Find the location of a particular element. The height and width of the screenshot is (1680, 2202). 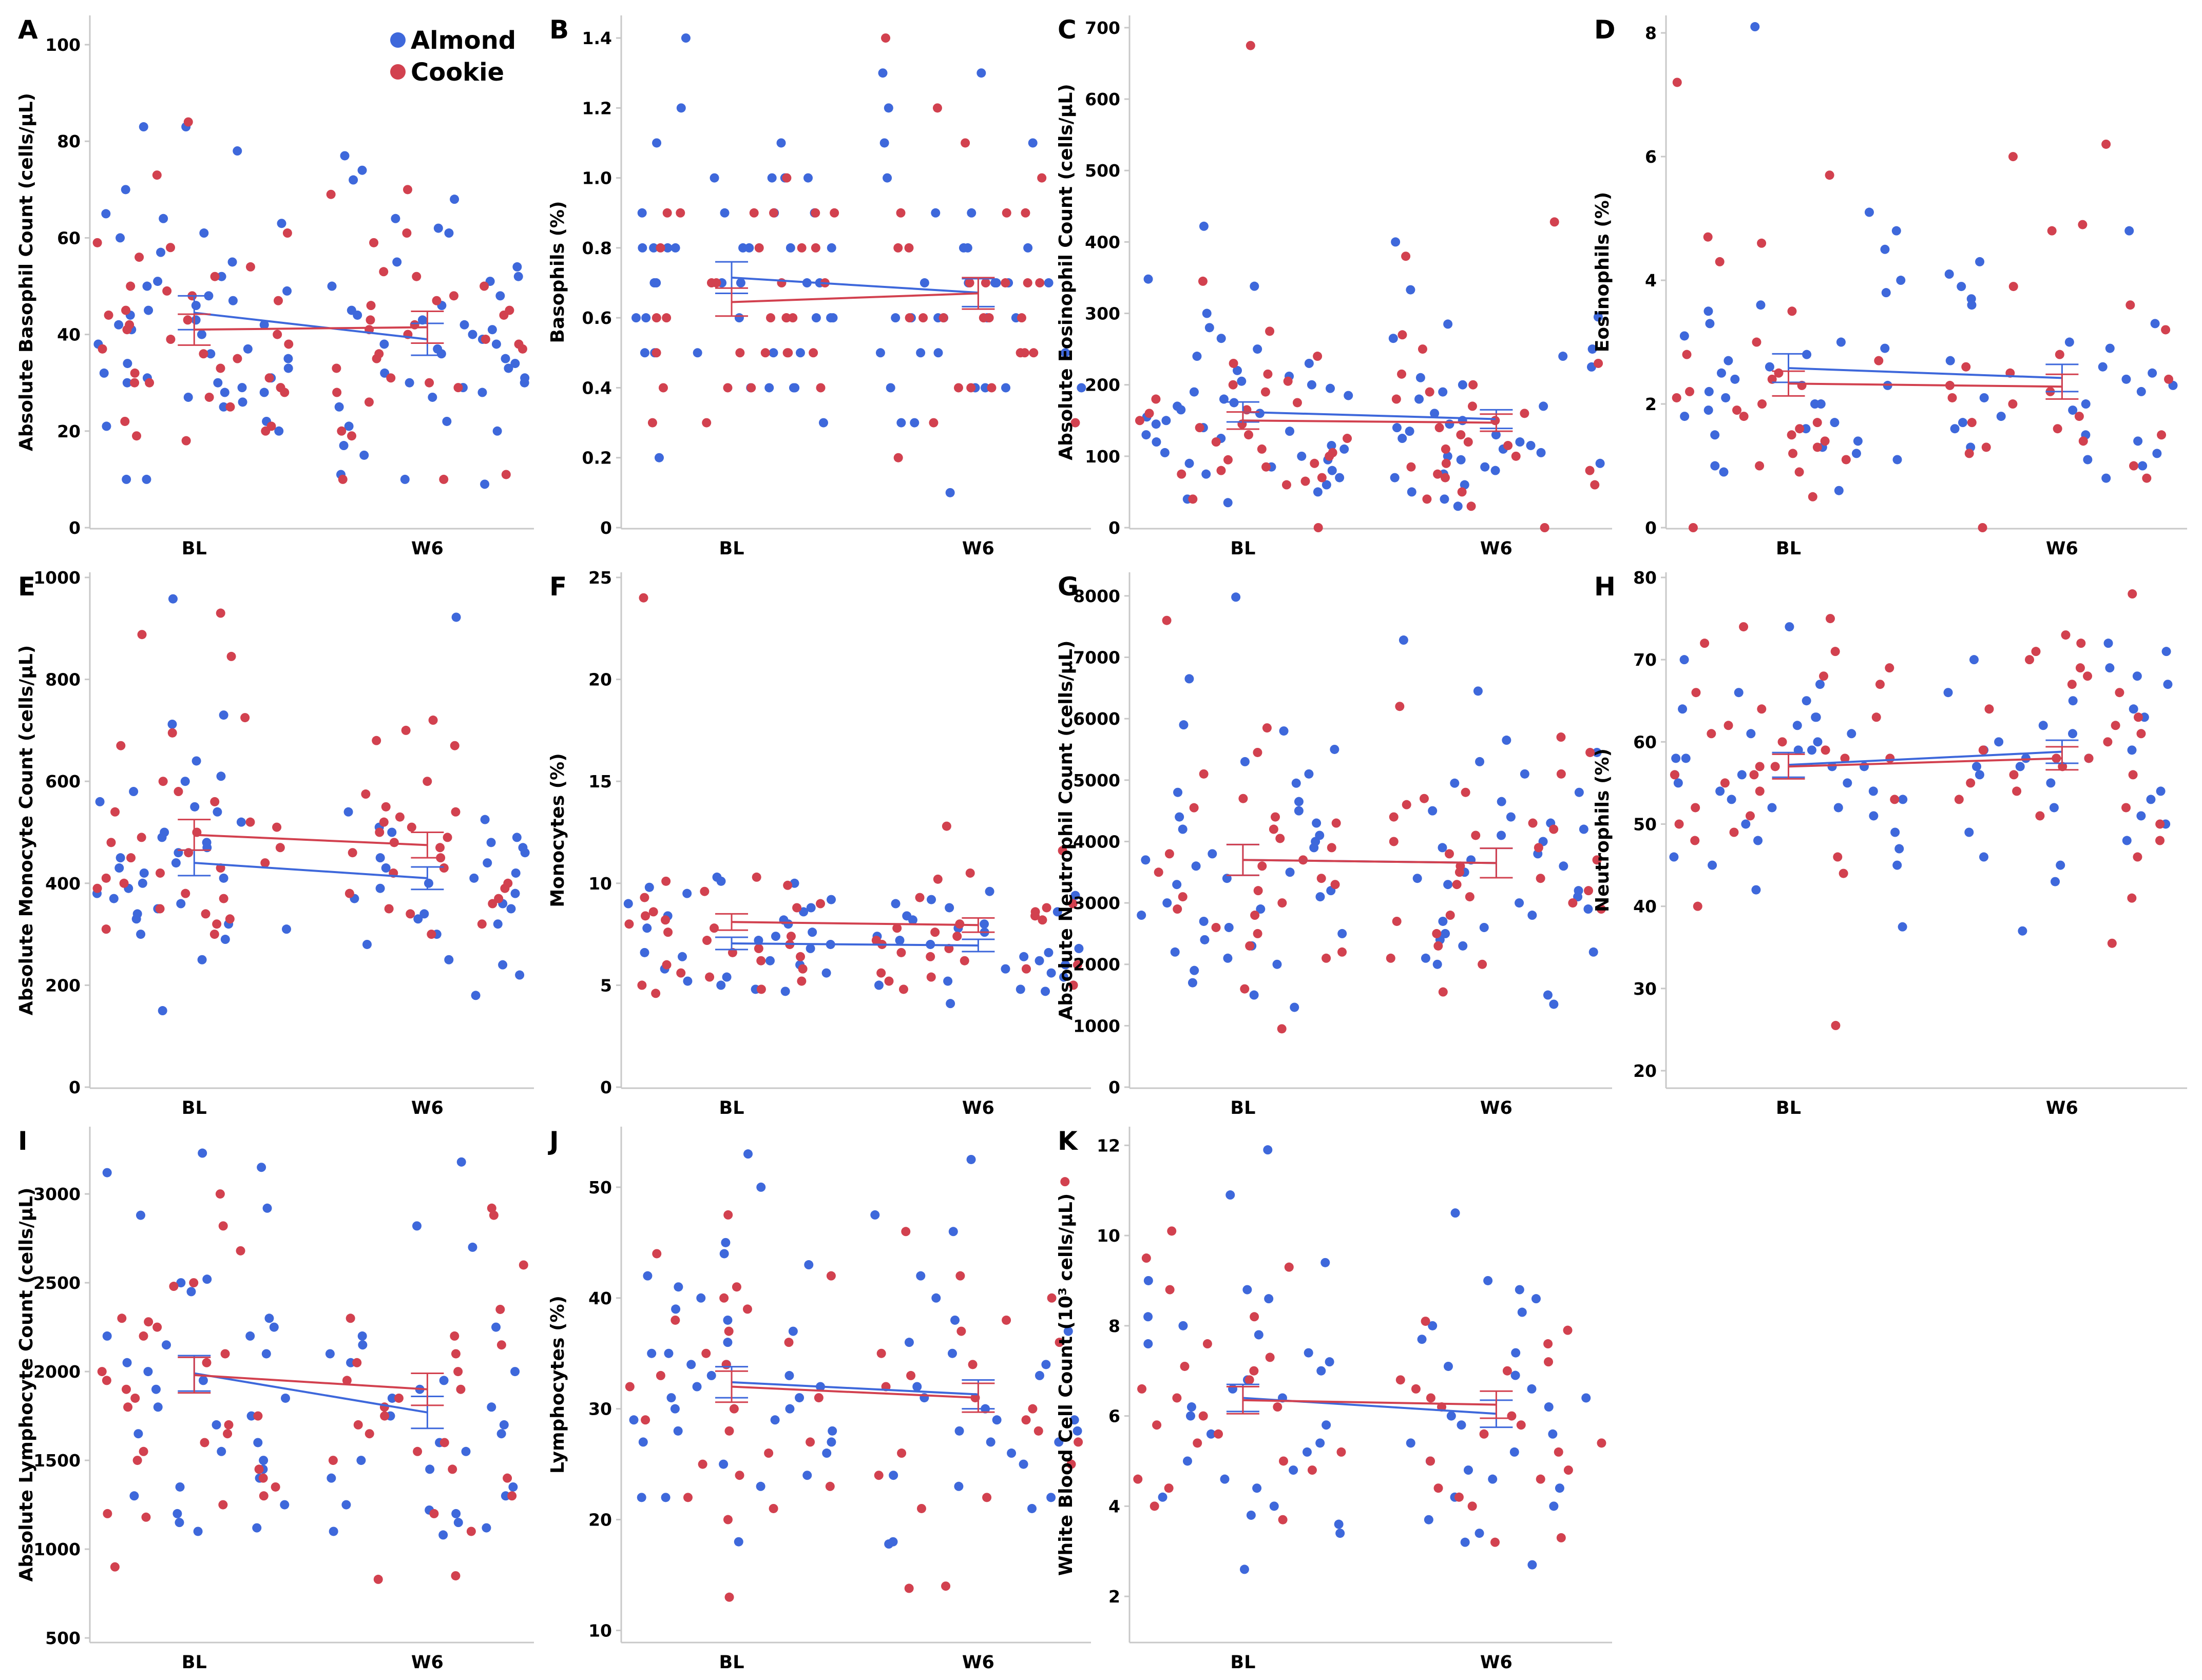

y-tick-label: 50 is located at coordinates (1645, 824).